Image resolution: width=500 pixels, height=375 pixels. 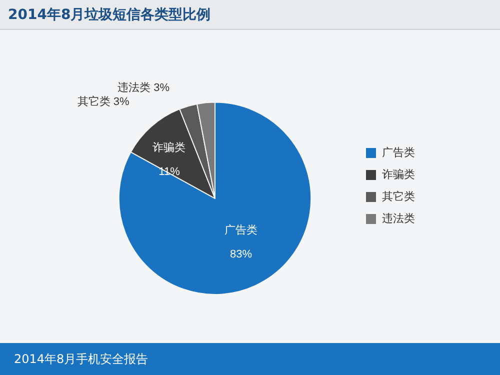 What do you see at coordinates (250, 15) in the screenshot?
I see `chart-title: 2014年8月垃圾短信各类型比例` at bounding box center [250, 15].